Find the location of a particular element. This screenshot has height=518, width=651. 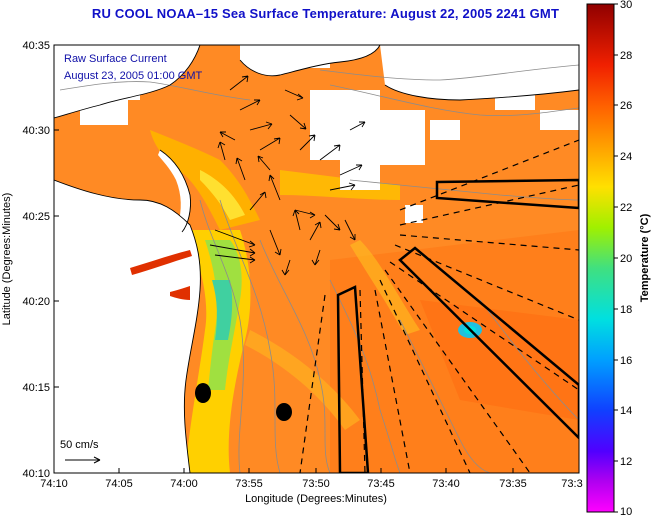

x-tick-label: 74:00 is located at coordinates (184, 484).